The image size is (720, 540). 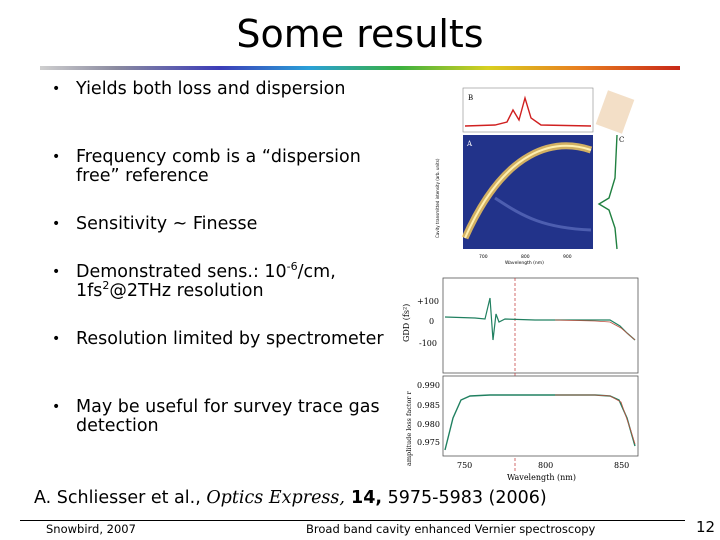 What do you see at coordinates (470, 98) in the screenshot?
I see `panel-b-label: B` at bounding box center [470, 98].